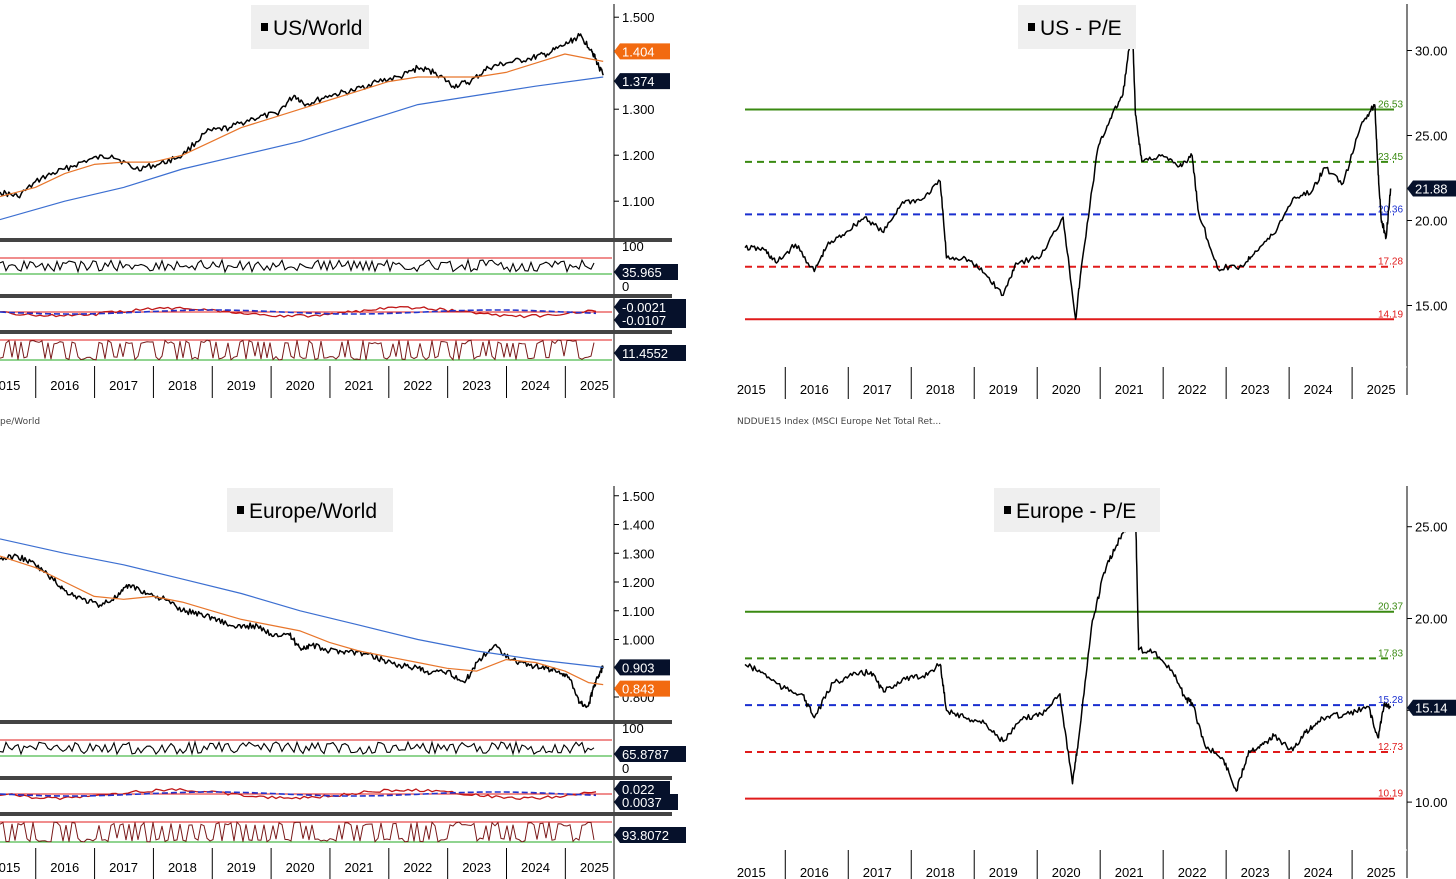 The width and height of the screenshot is (1456, 879). I want to click on value-badge-text: 1.404, so click(638, 51).